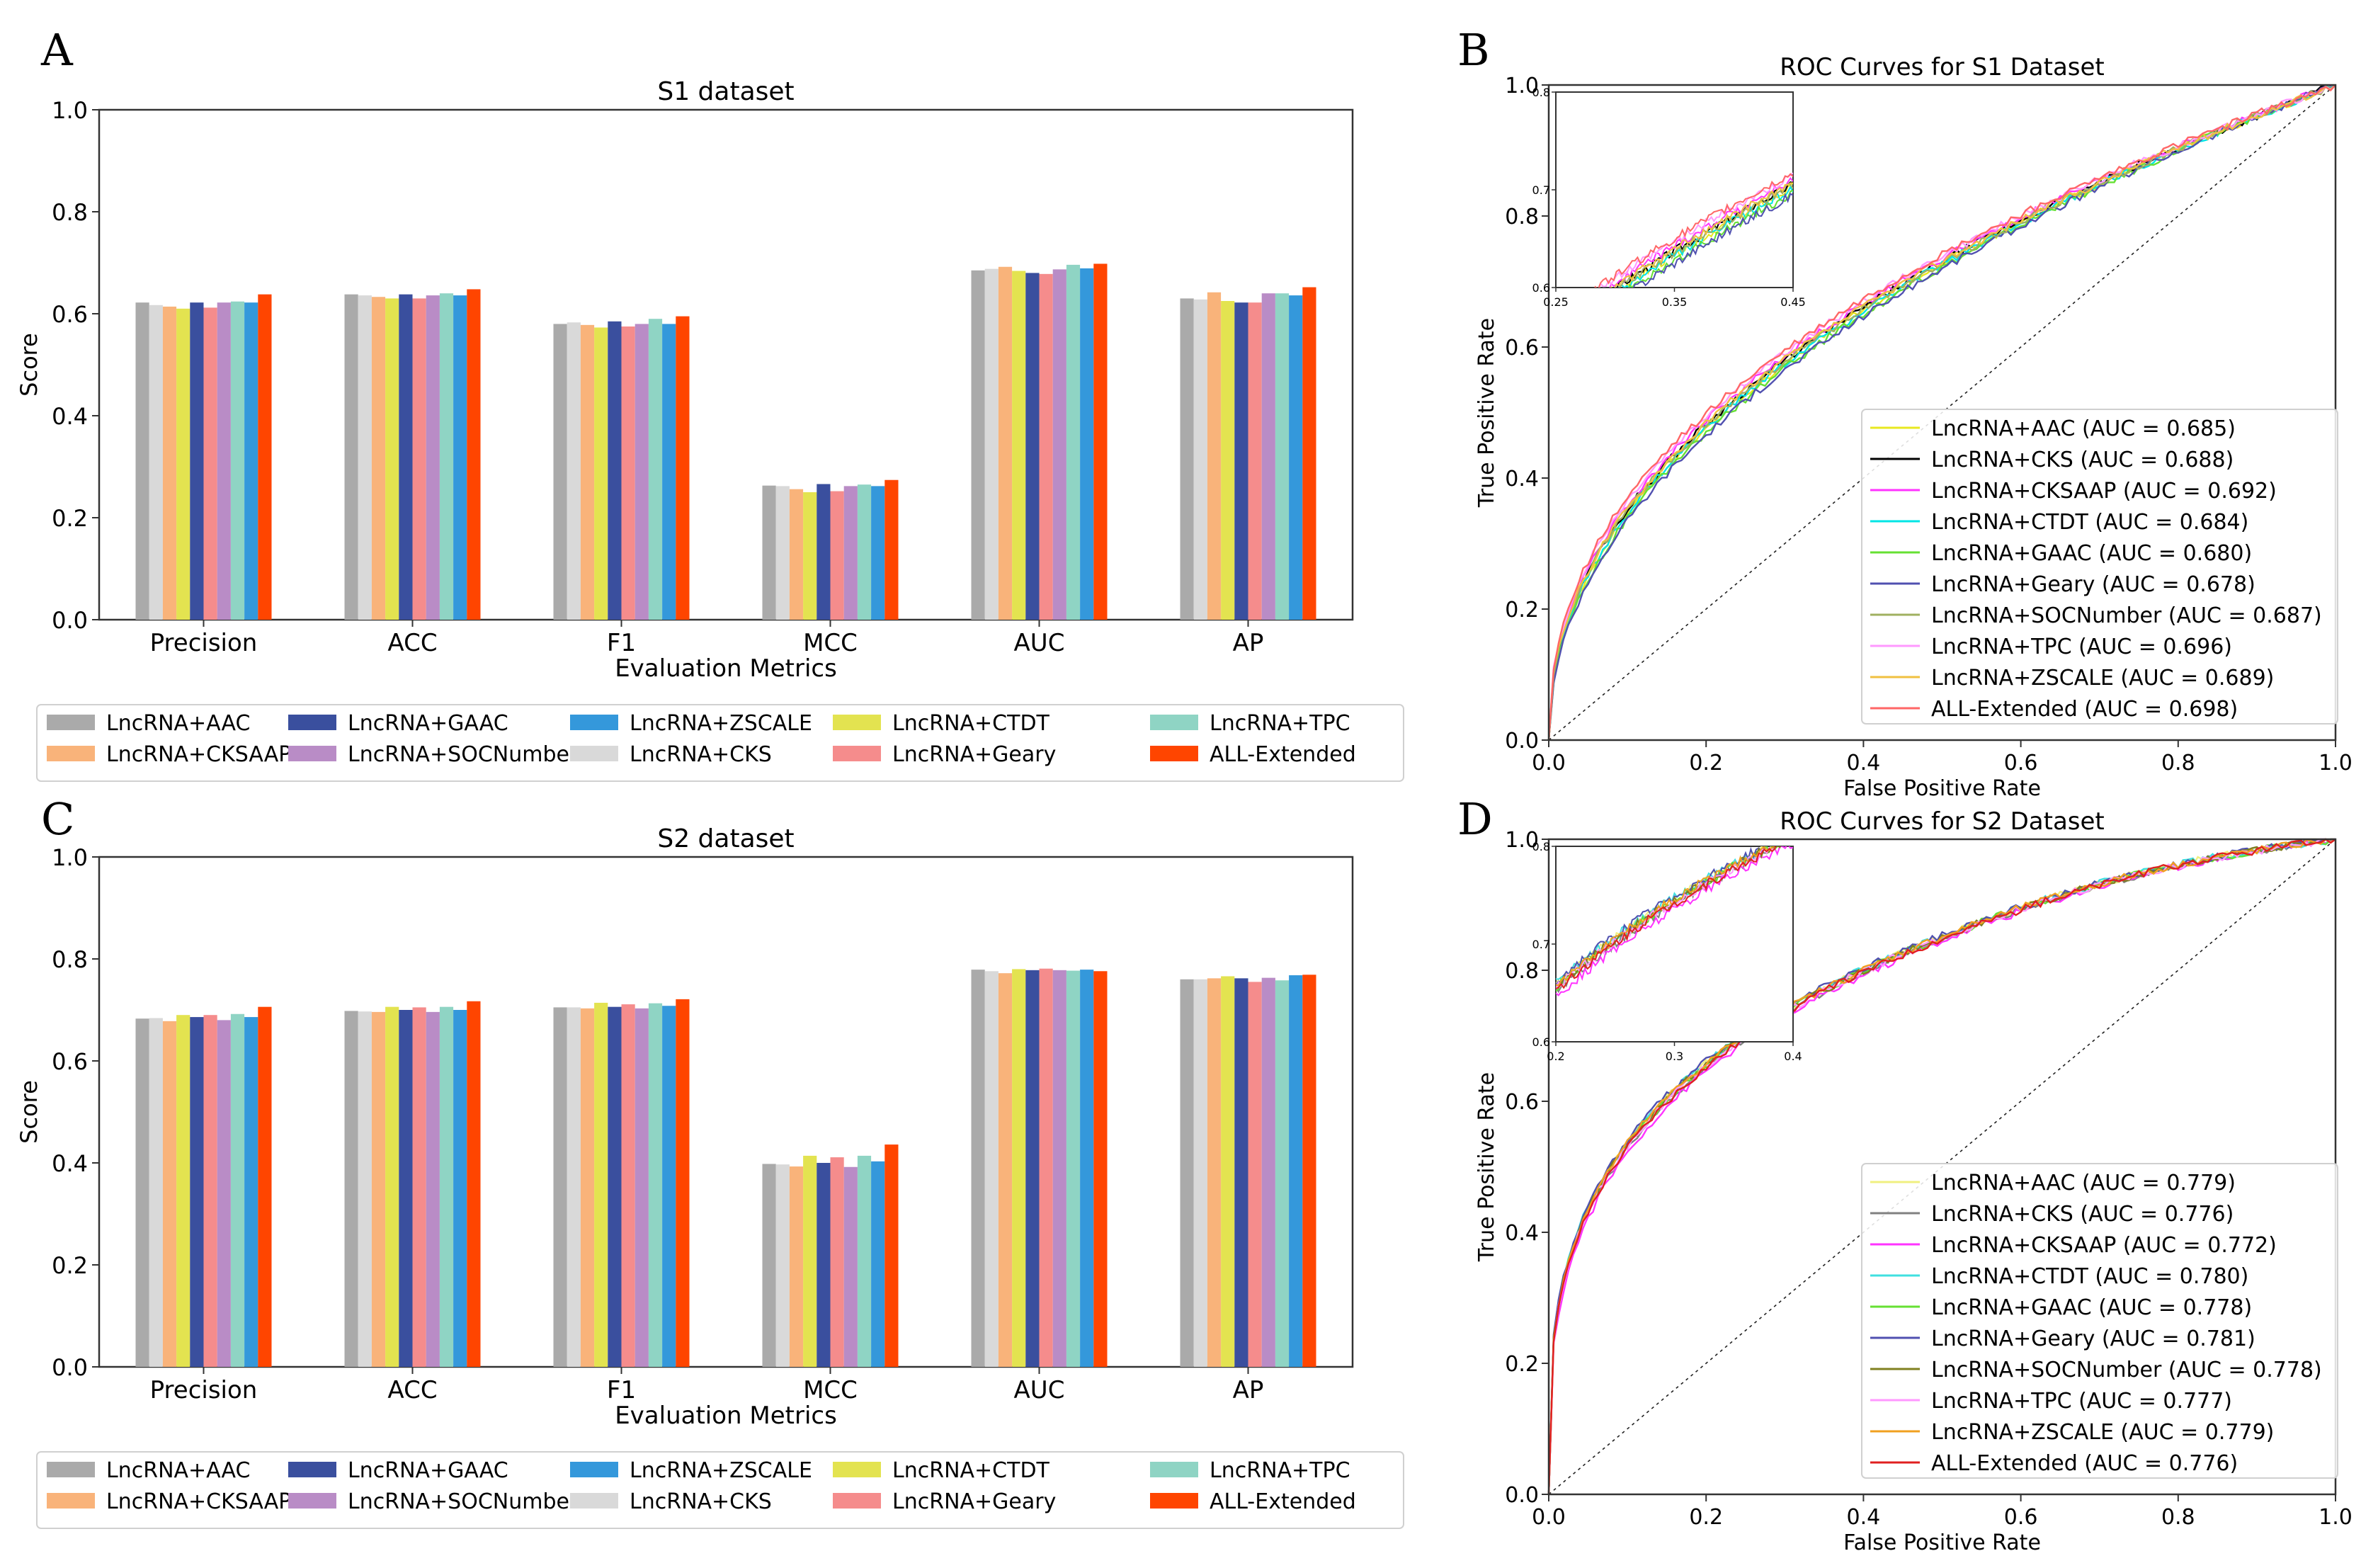 Image resolution: width=2378 pixels, height=1568 pixels. Describe the element at coordinates (1942, 67) in the screenshot. I see `chart-title: ROC Curves for S1 Dataset` at that location.